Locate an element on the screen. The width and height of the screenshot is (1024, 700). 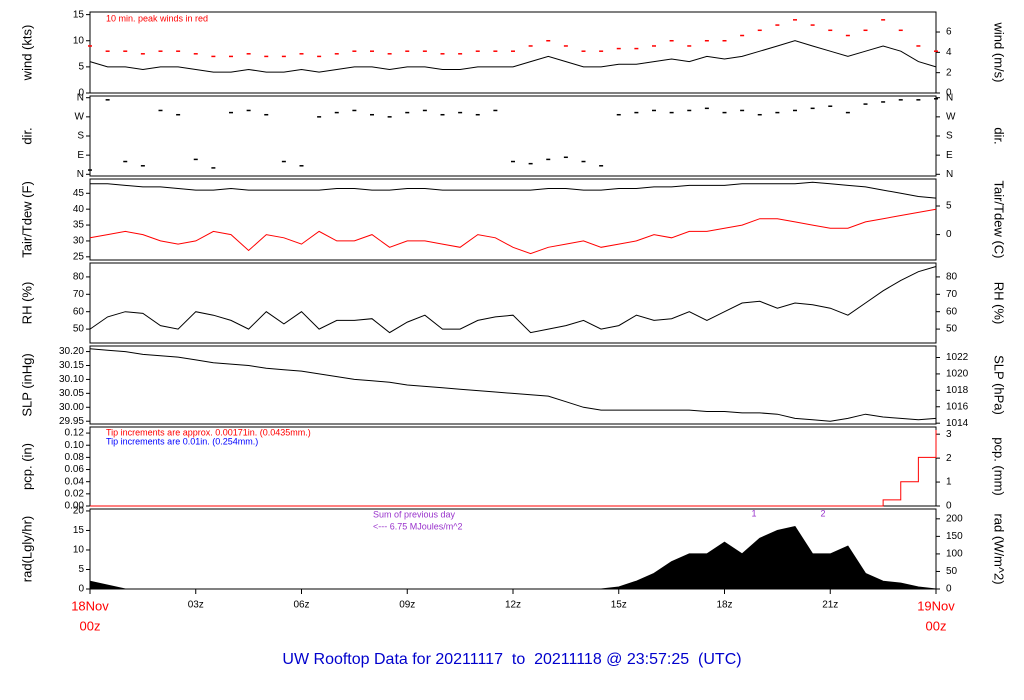
panel-frame is located at coordinates (513, 219).